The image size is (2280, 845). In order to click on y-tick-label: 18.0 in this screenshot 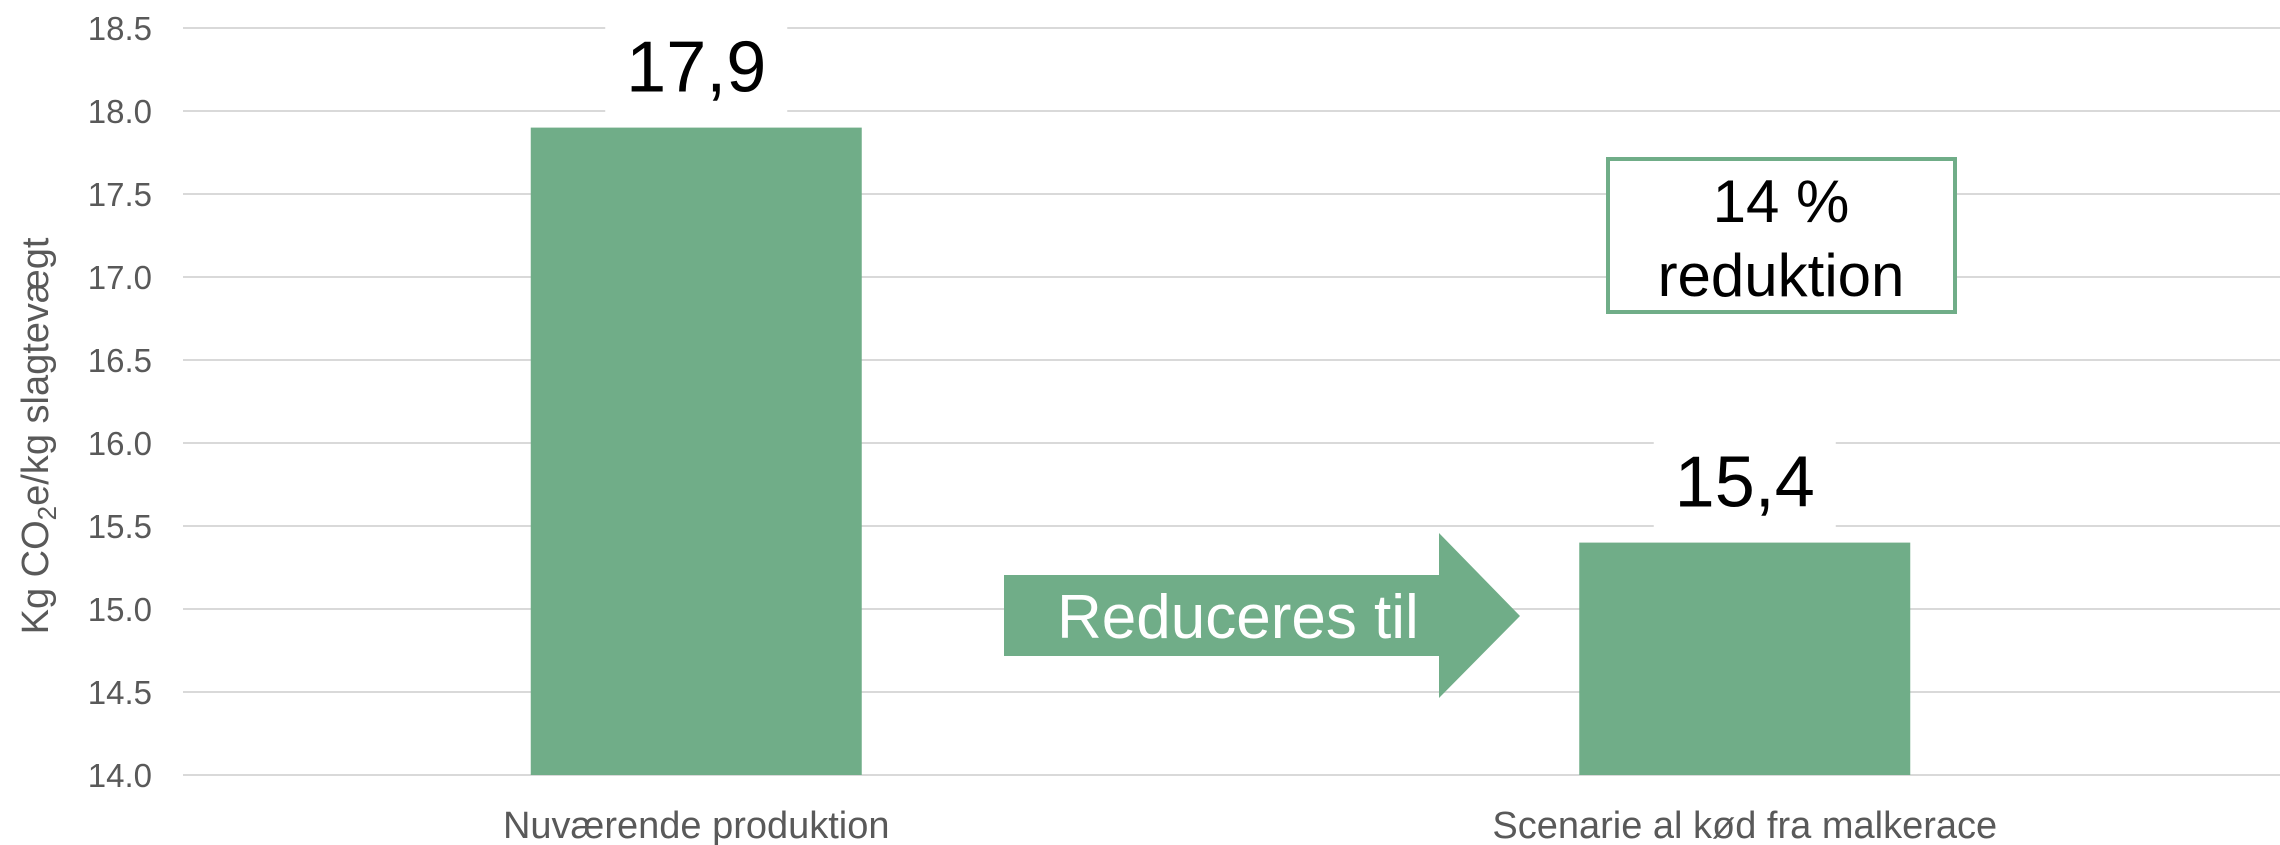, I will do `click(120, 111)`.